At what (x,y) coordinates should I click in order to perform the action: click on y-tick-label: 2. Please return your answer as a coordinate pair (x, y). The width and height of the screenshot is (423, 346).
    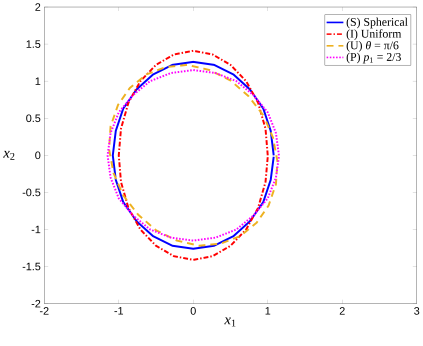
    Looking at the image, I should click on (37, 7).